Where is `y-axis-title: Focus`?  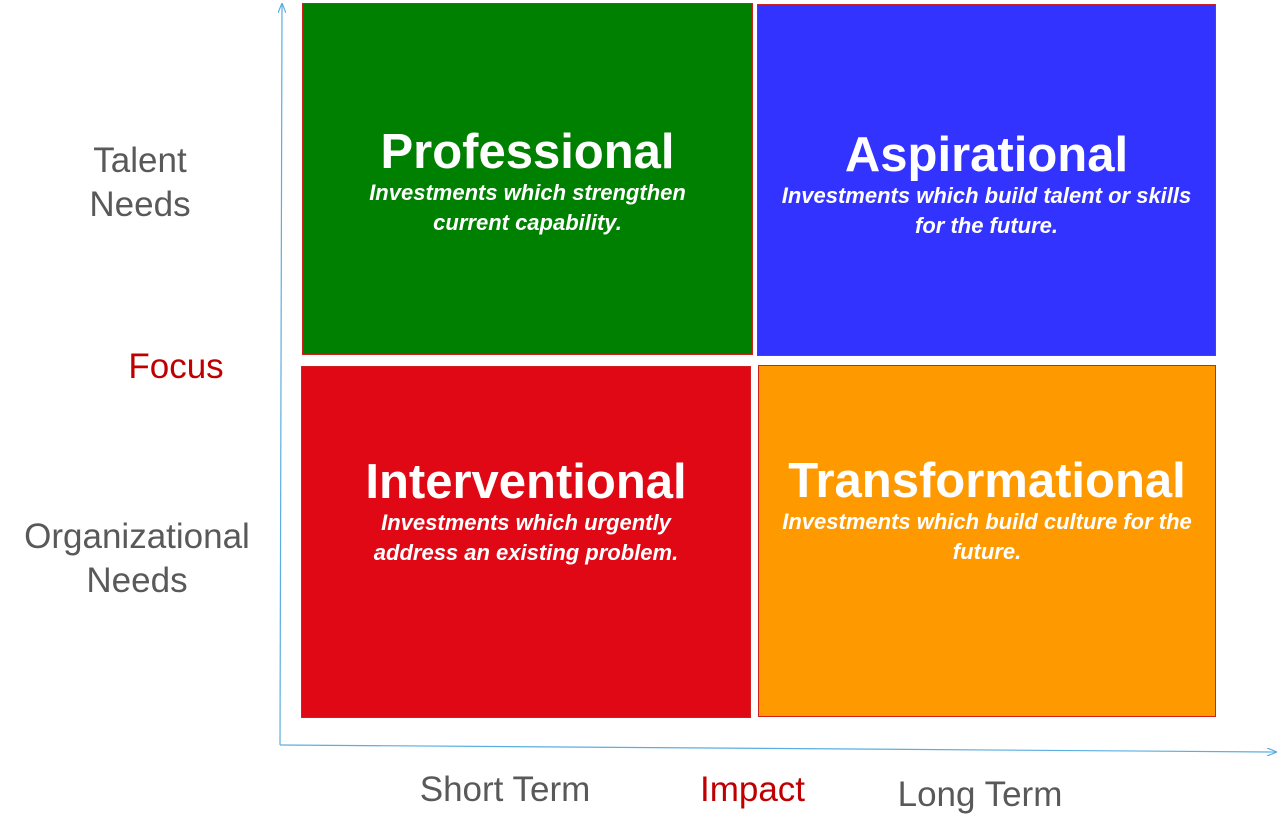 y-axis-title: Focus is located at coordinates (176, 366).